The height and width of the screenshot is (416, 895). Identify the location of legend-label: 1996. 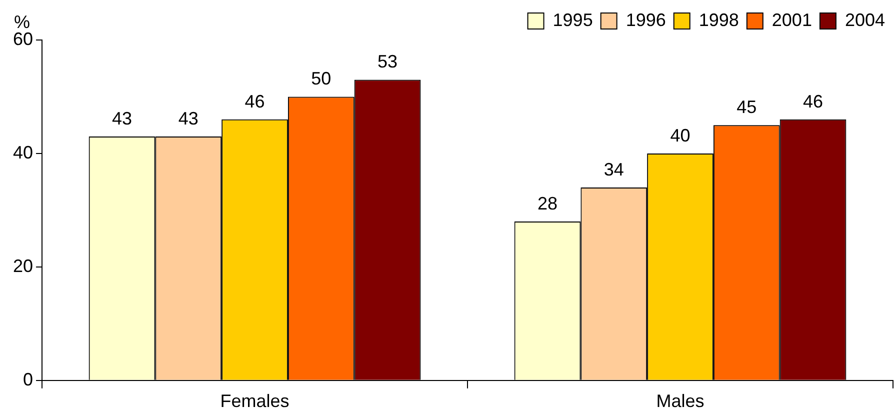
(646, 20).